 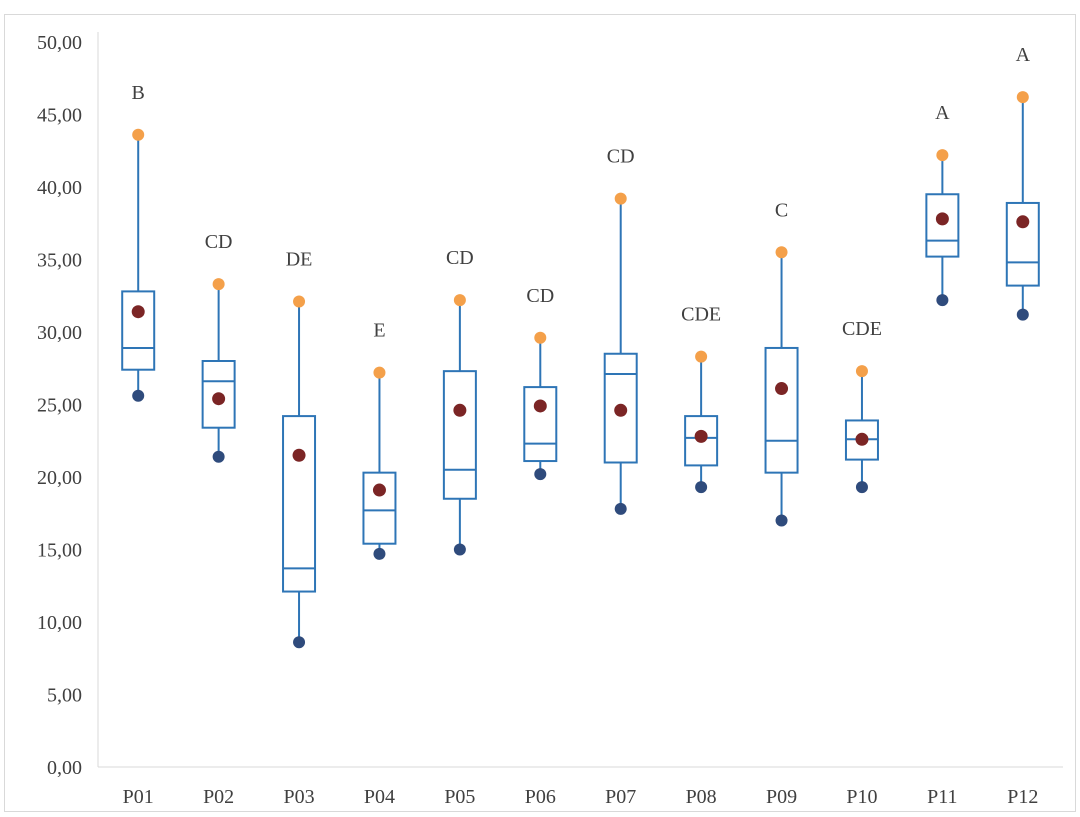 What do you see at coordinates (59, 623) in the screenshot?
I see `y-tick-label: 10,00` at bounding box center [59, 623].